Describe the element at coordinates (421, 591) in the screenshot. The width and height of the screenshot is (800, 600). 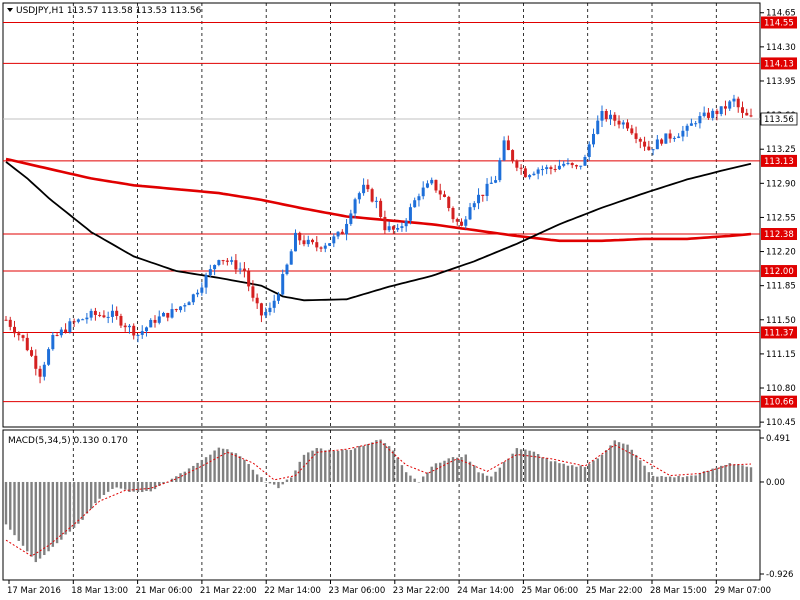
I see `x-tick-label: 23 Mar 22:00` at that location.